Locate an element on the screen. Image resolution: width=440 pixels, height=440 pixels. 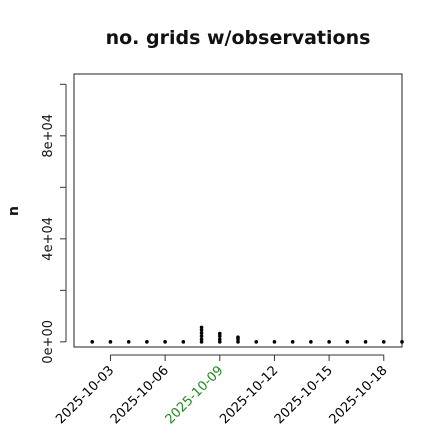
y-tick-label: 8e+04 is located at coordinates (48, 136).